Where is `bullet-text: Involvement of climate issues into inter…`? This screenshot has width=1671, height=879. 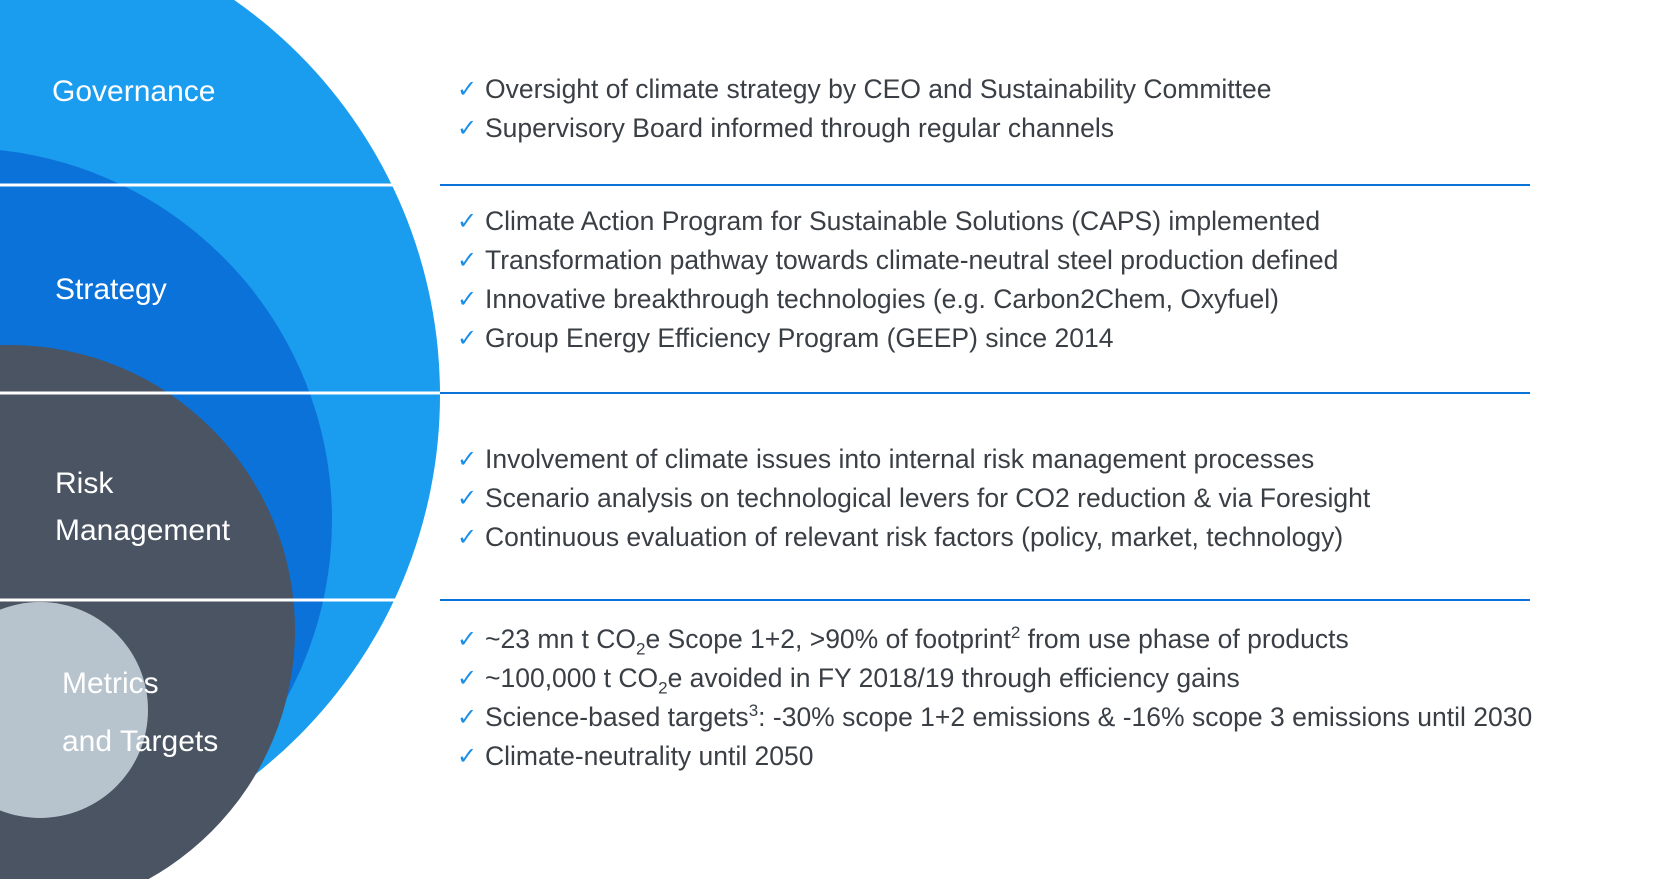
bullet-text: Involvement of climate issues into inter… is located at coordinates (900, 459).